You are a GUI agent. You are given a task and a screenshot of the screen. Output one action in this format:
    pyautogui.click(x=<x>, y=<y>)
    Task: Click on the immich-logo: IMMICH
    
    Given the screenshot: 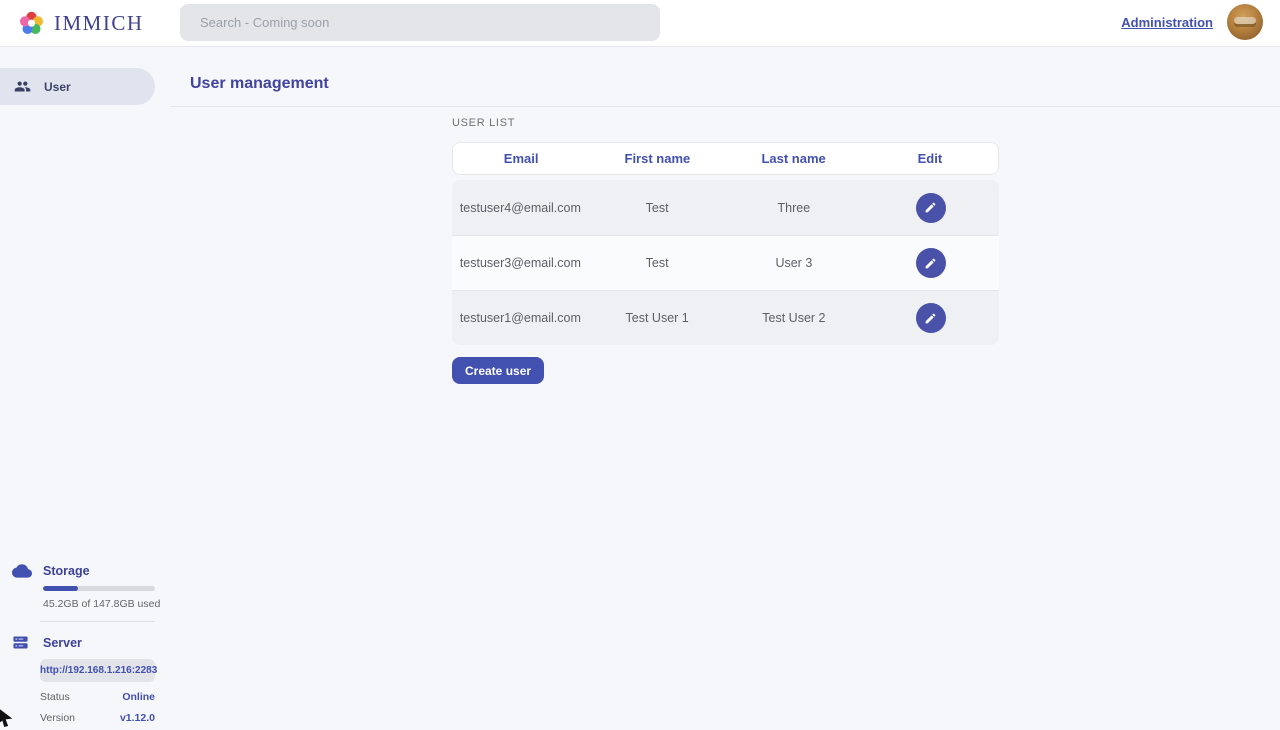 What is the action you would take?
    pyautogui.click(x=72, y=23)
    